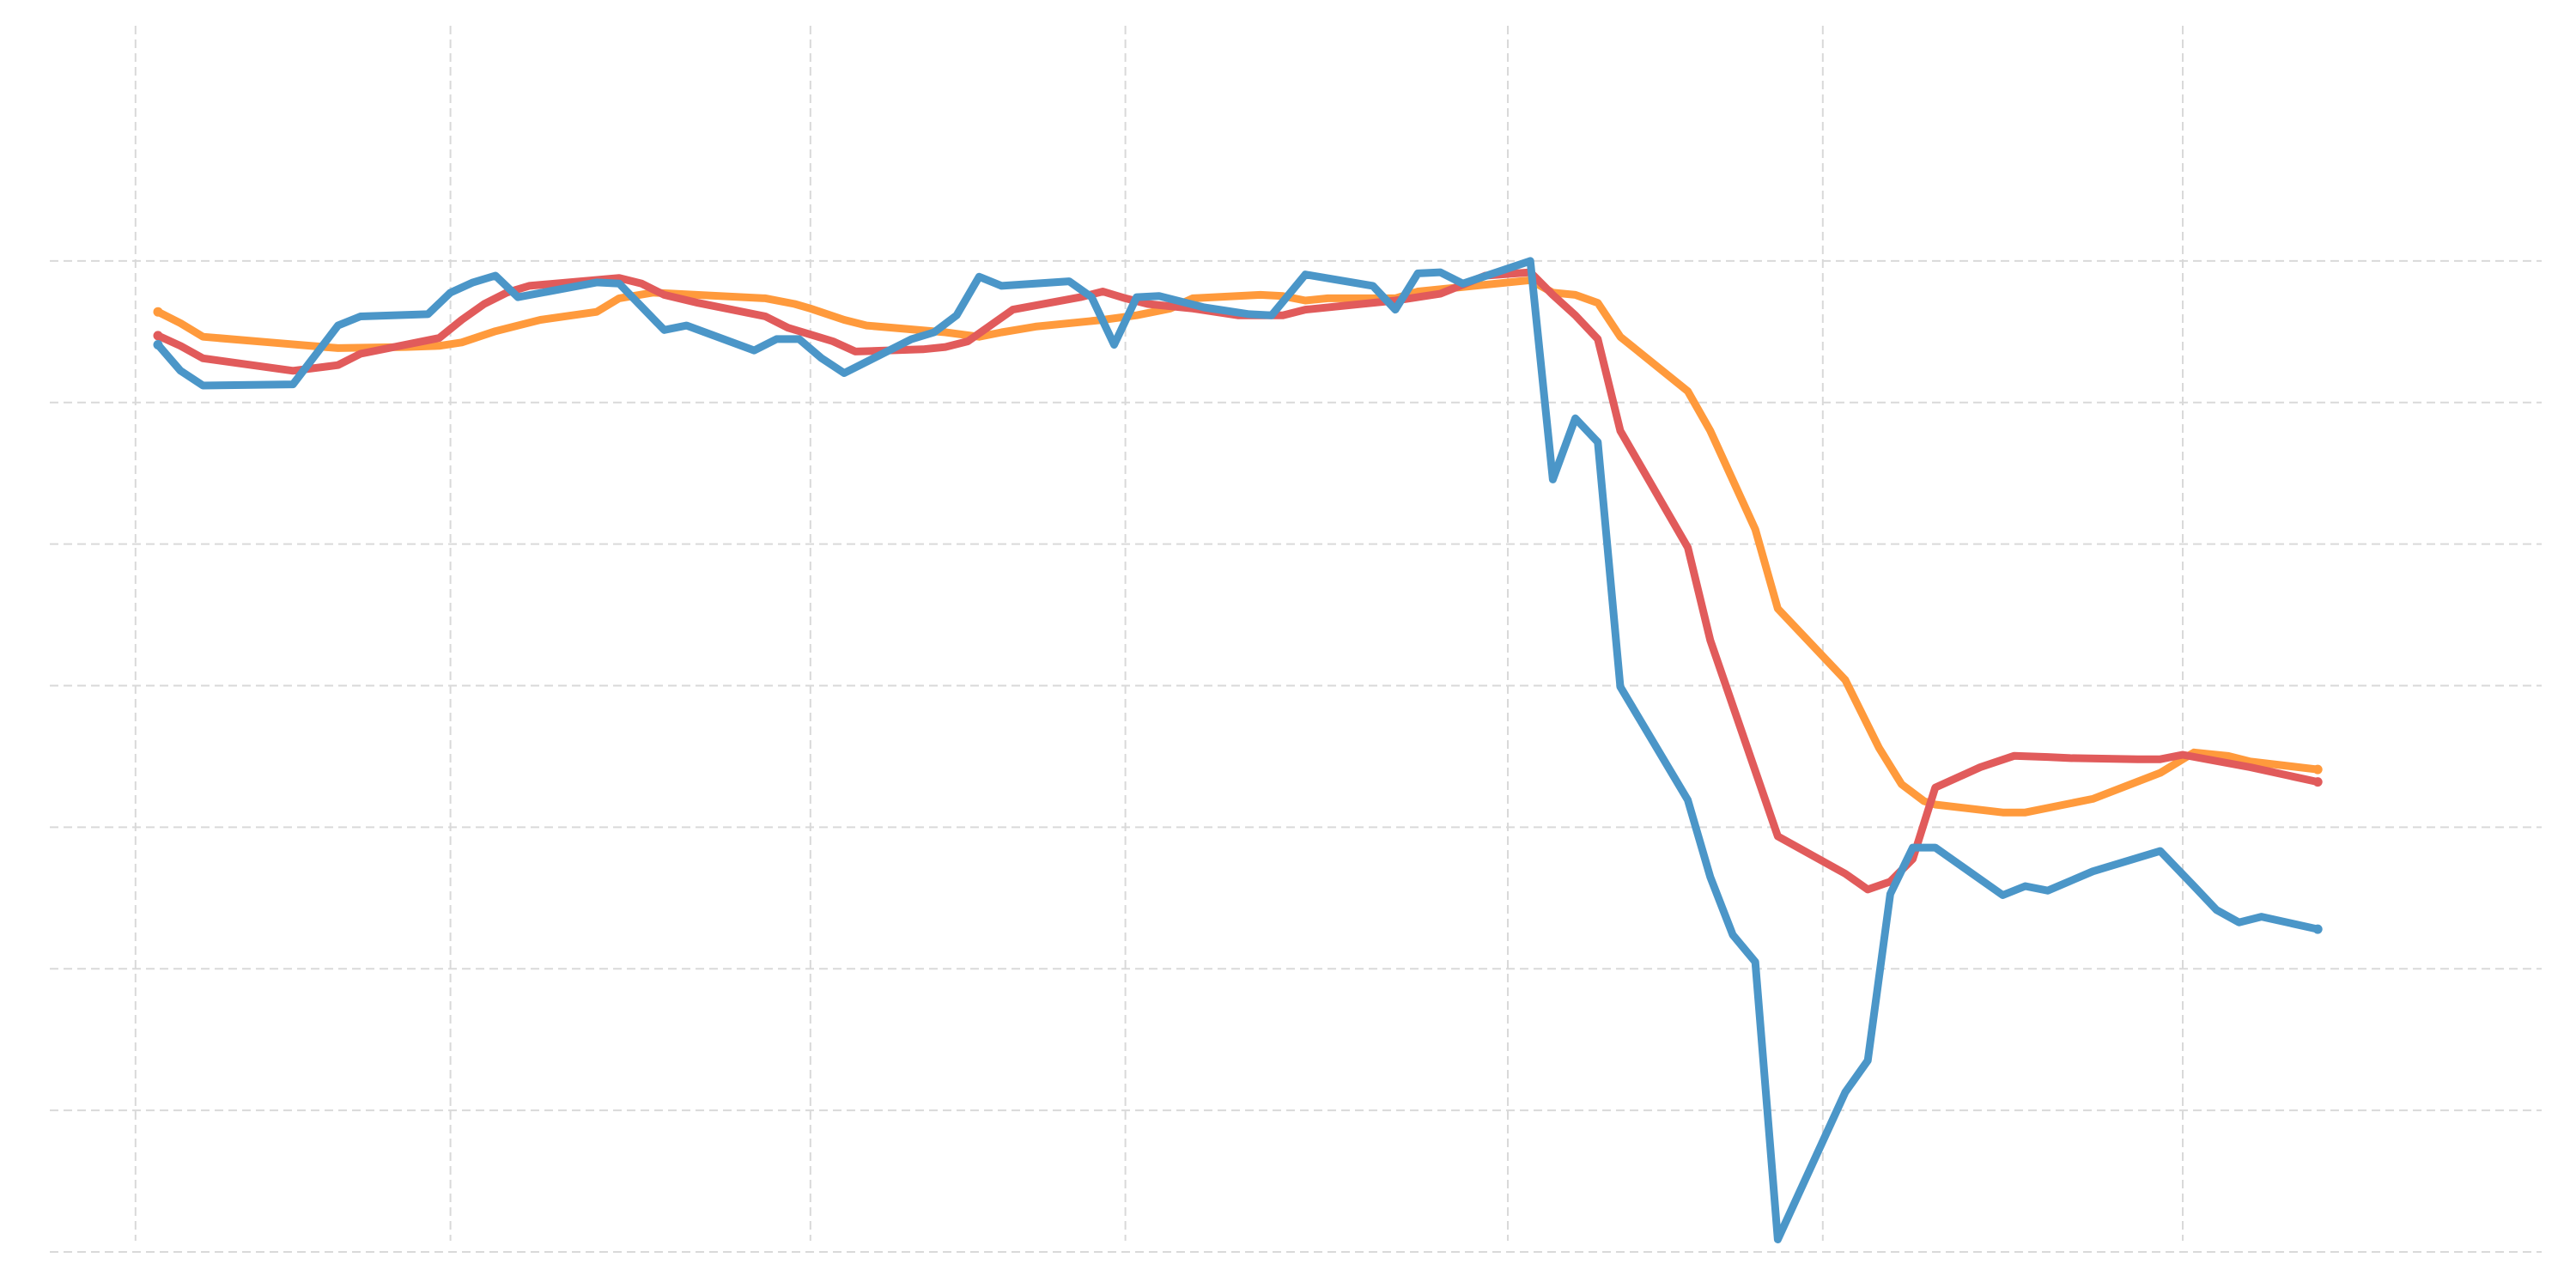  Describe the element at coordinates (158, 345) in the screenshot. I see `series-blue-start-point` at that location.